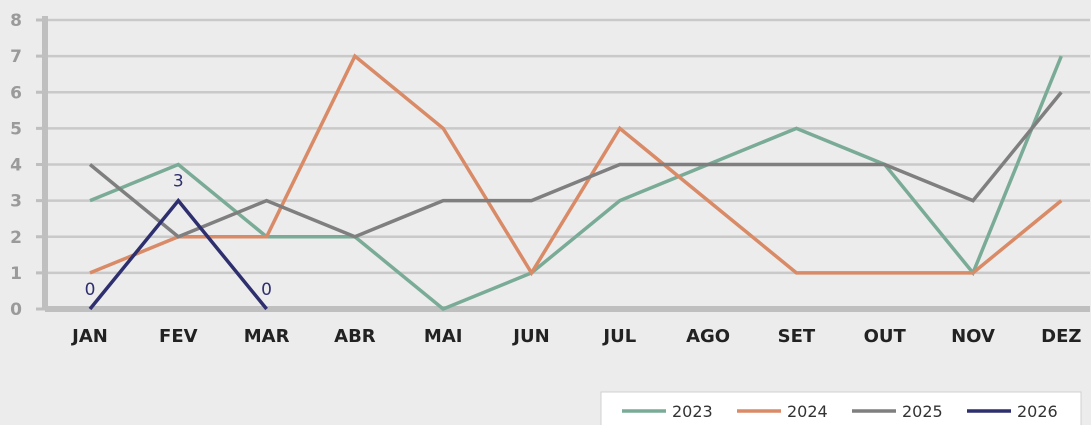 Image resolution: width=1091 pixels, height=425 pixels. I want to click on data-label-2026-mar: 0, so click(266, 290).